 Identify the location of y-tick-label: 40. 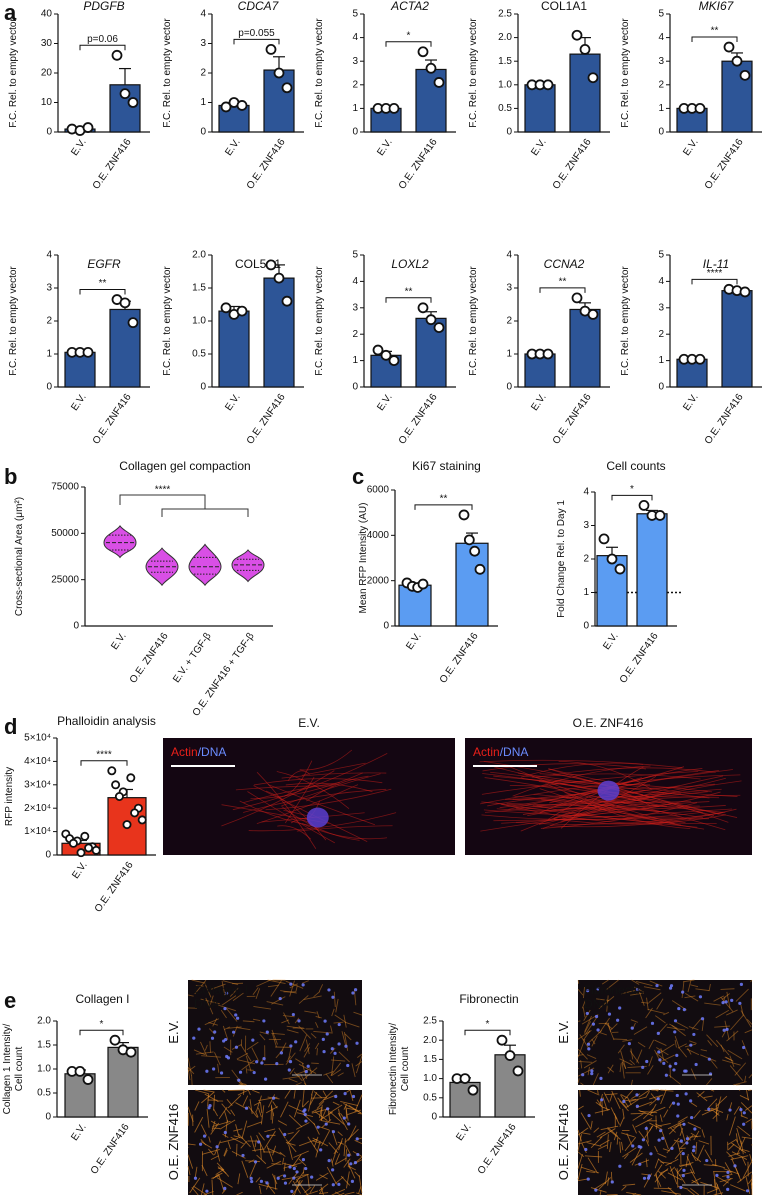
(47, 14).